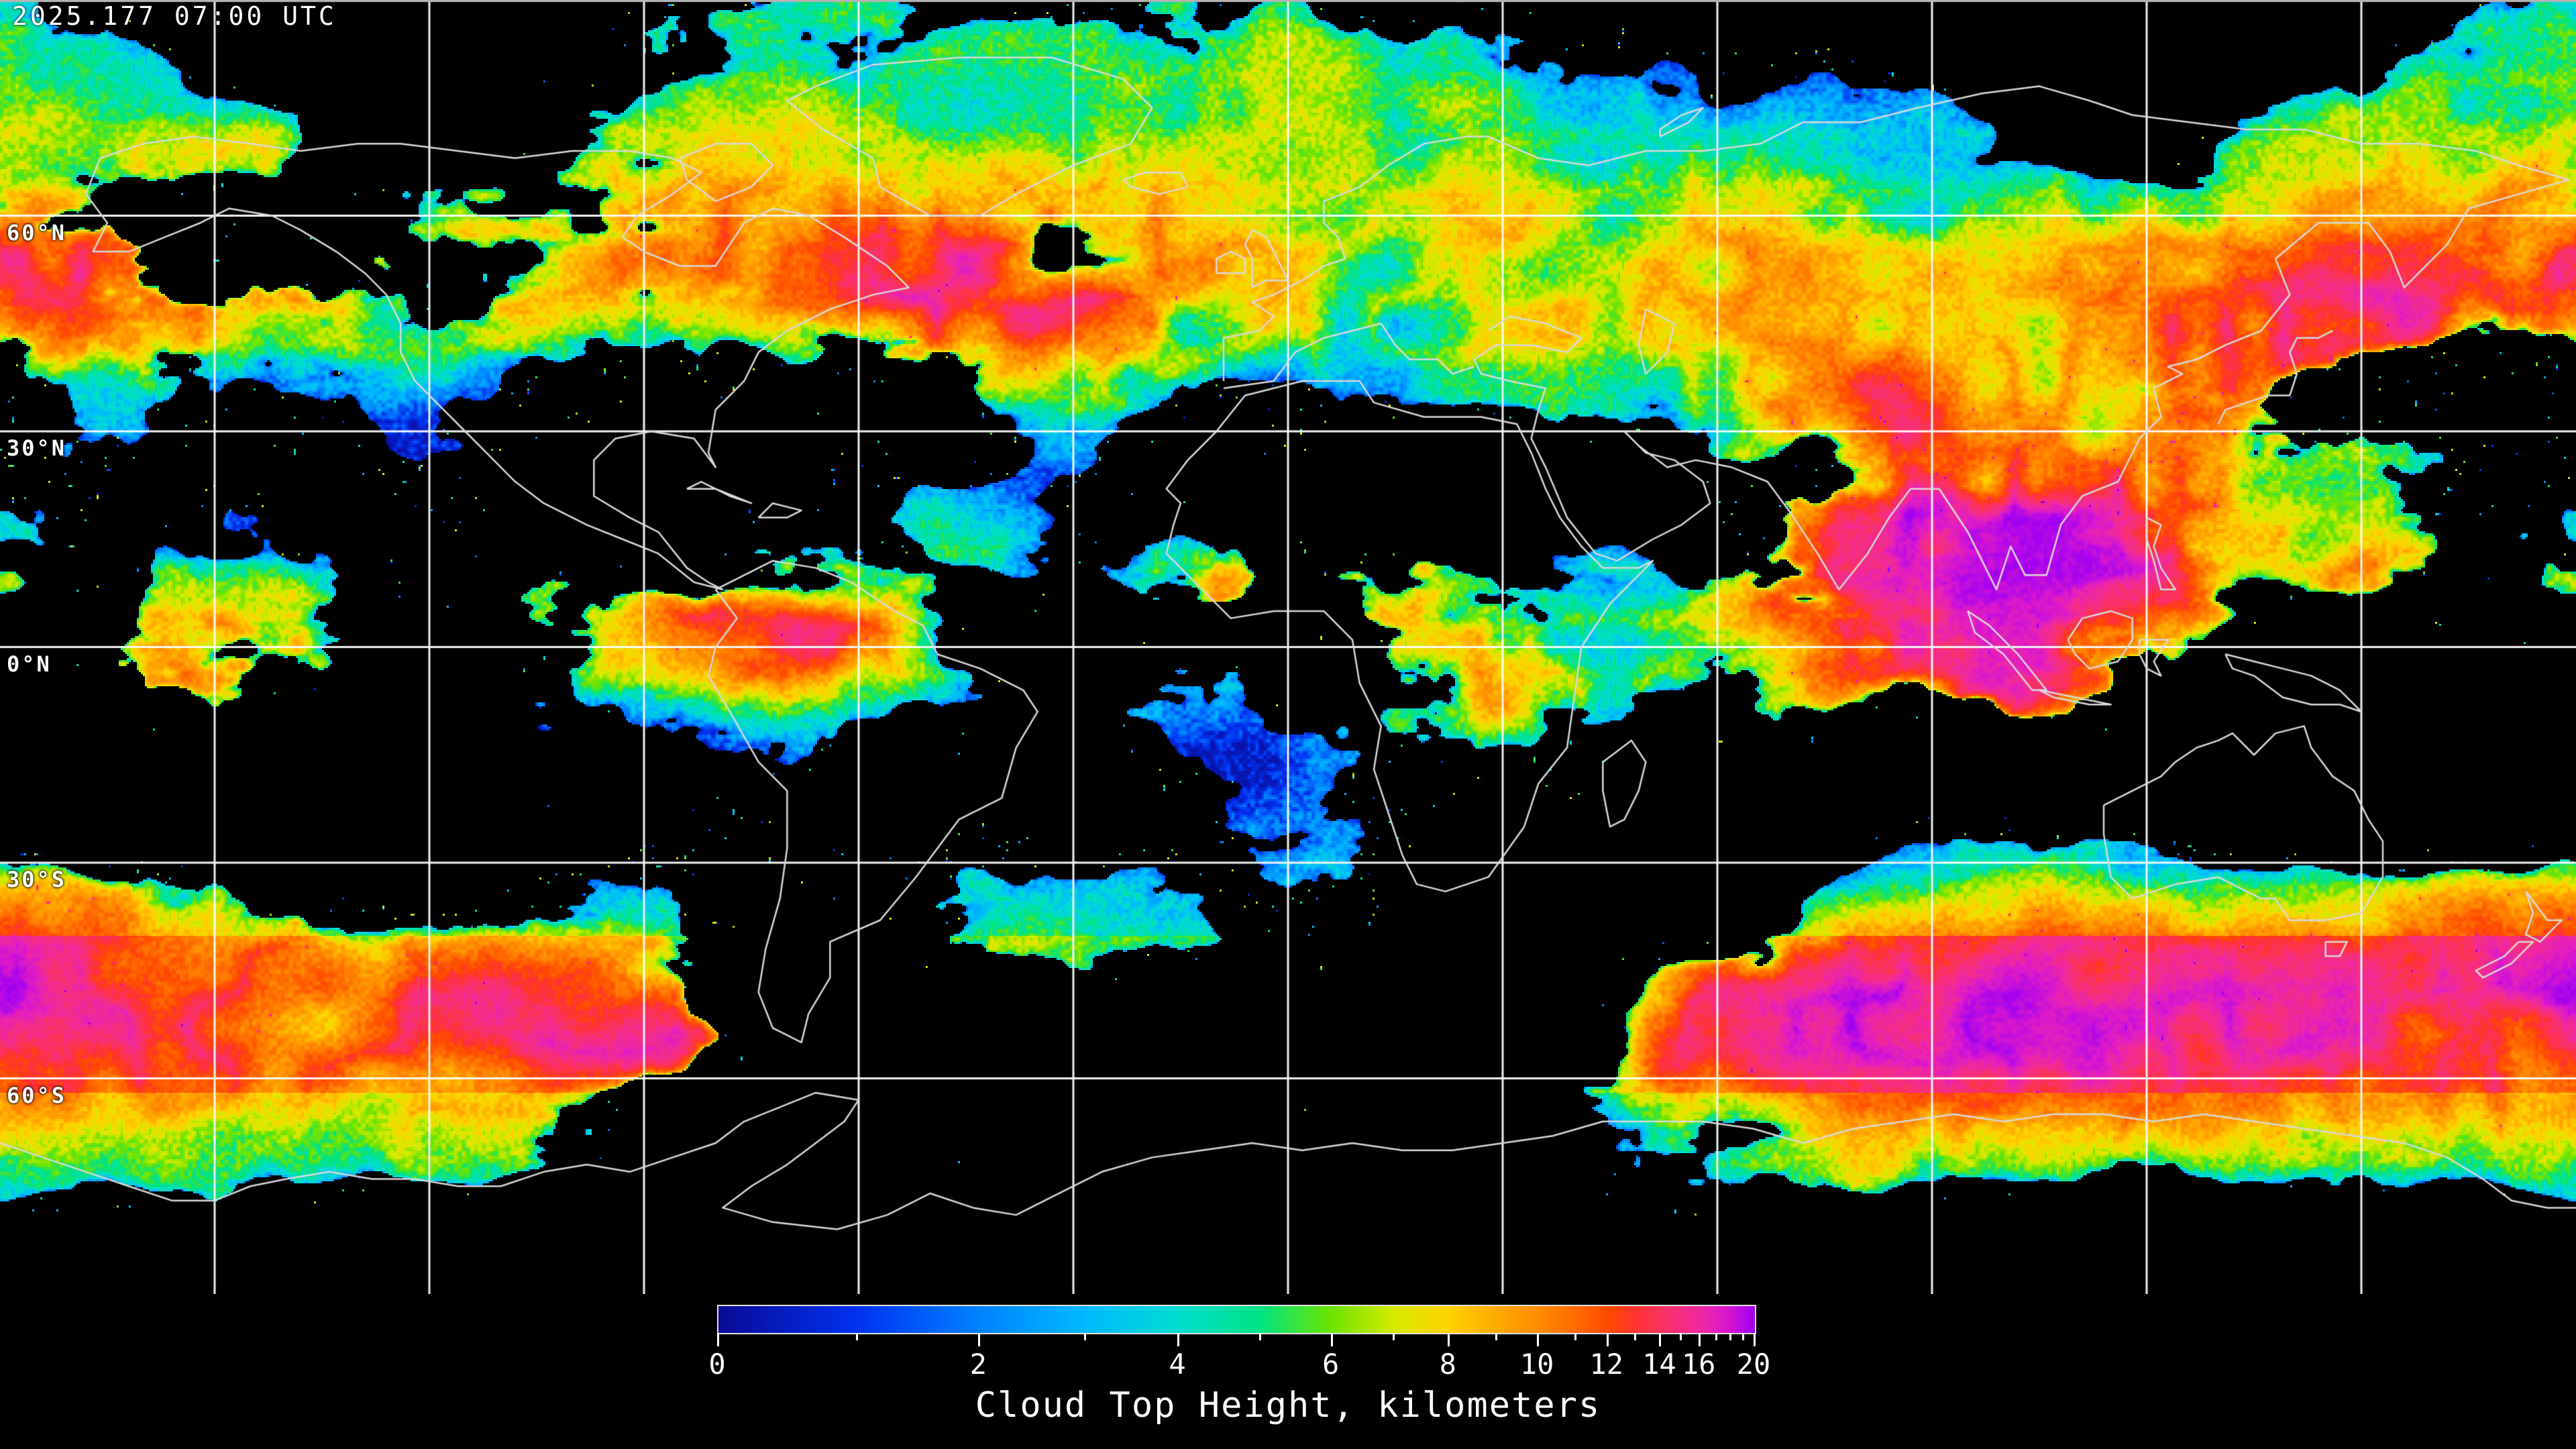 Image resolution: width=2576 pixels, height=1449 pixels. What do you see at coordinates (37, 879) in the screenshot?
I see `latitude-label: 30°S` at bounding box center [37, 879].